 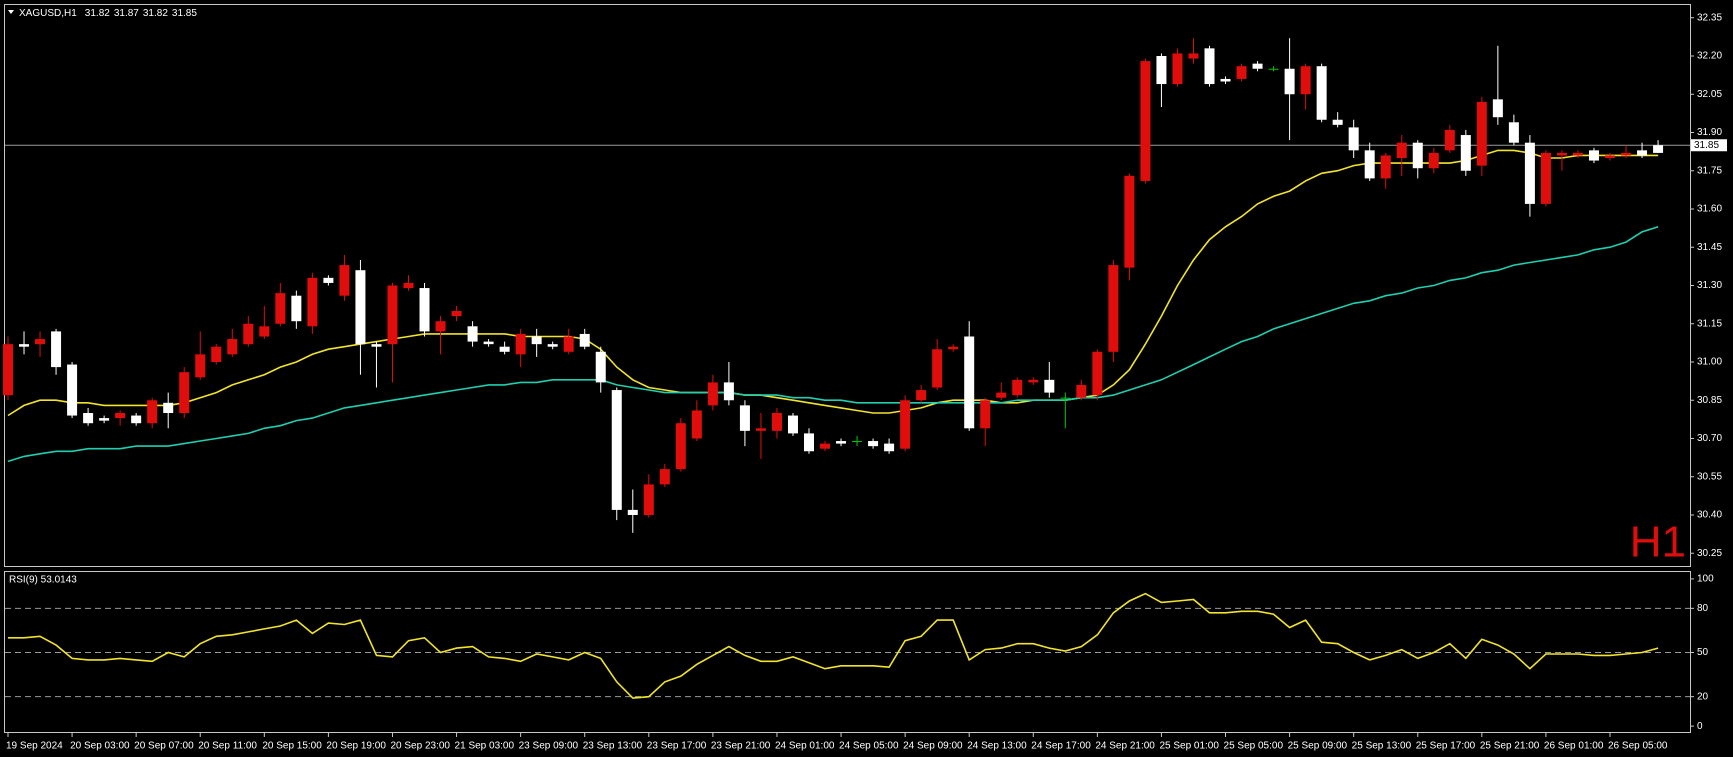 What do you see at coordinates (1318, 746) in the screenshot?
I see `x-tick-label: 25 Sep 09:00` at bounding box center [1318, 746].